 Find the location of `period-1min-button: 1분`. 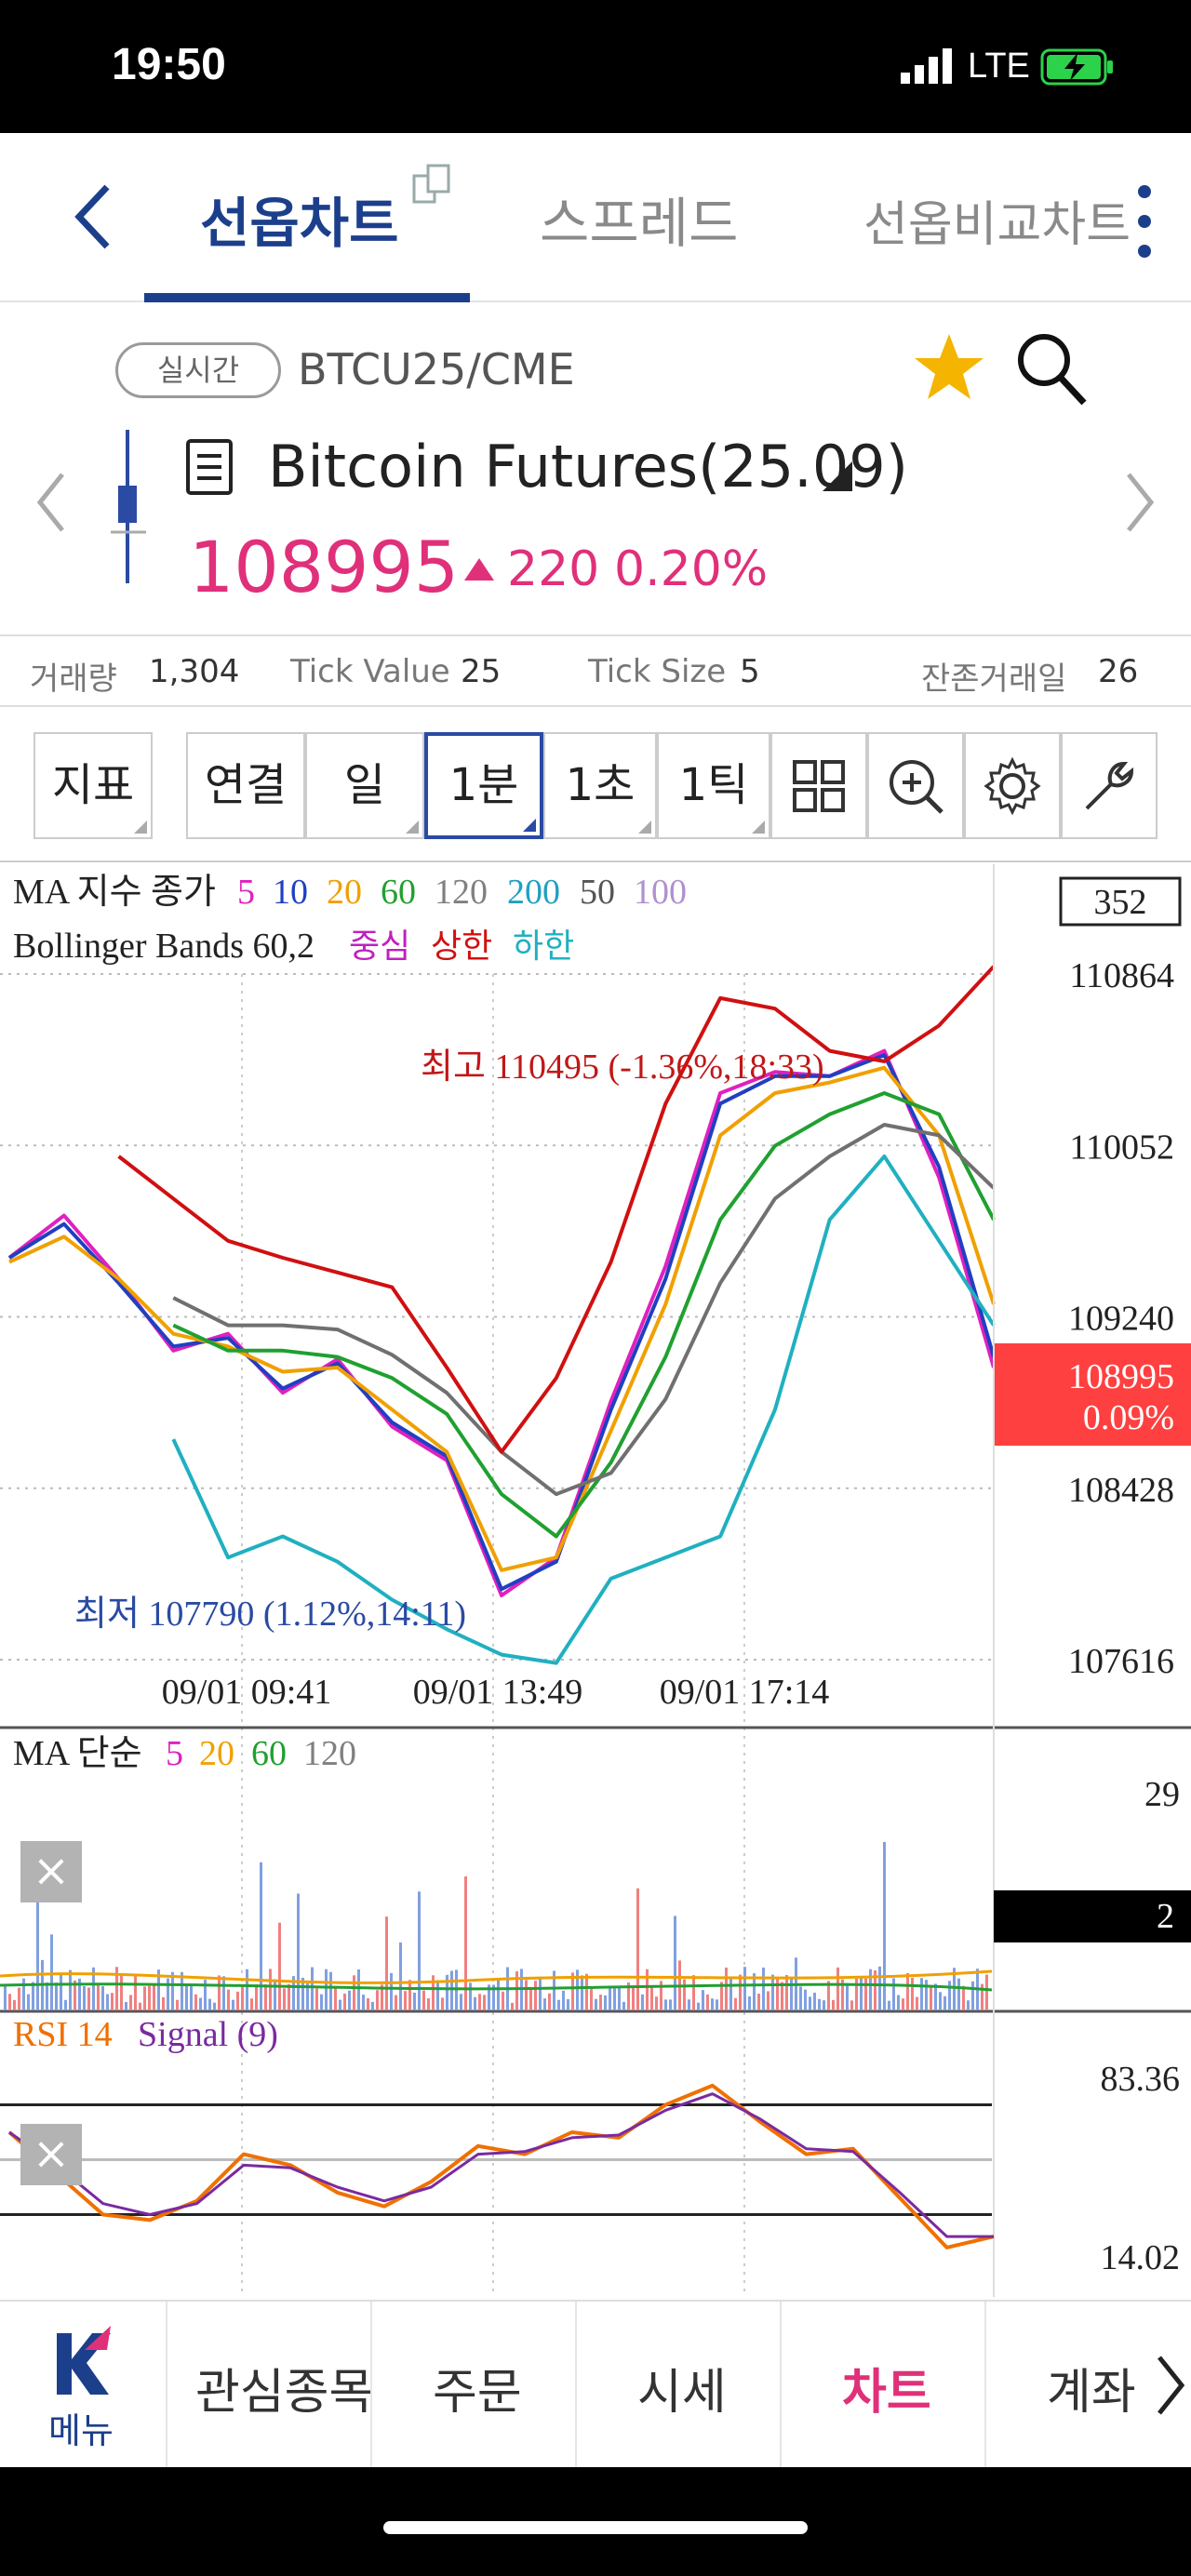

period-1min-button: 1분 is located at coordinates (483, 785).